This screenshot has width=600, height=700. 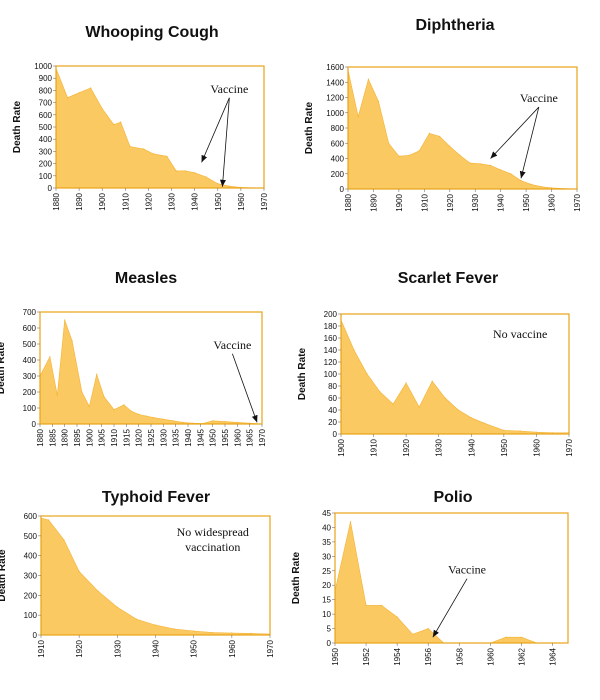 What do you see at coordinates (326, 571) in the screenshot?
I see `y-tick-label: 25` at bounding box center [326, 571].